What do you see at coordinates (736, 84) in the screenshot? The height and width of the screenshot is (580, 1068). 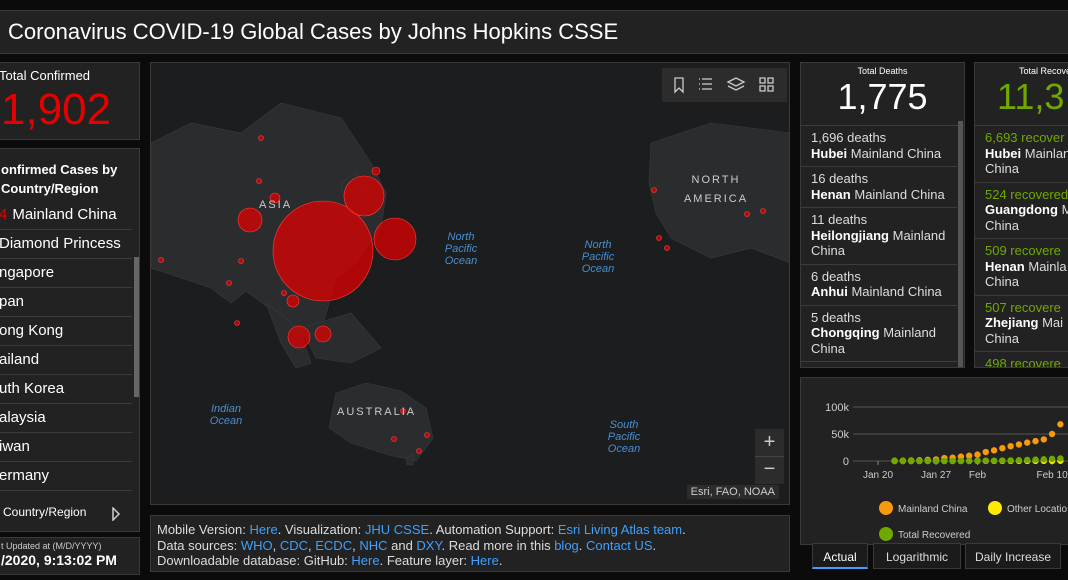 I see `layers-button` at bounding box center [736, 84].